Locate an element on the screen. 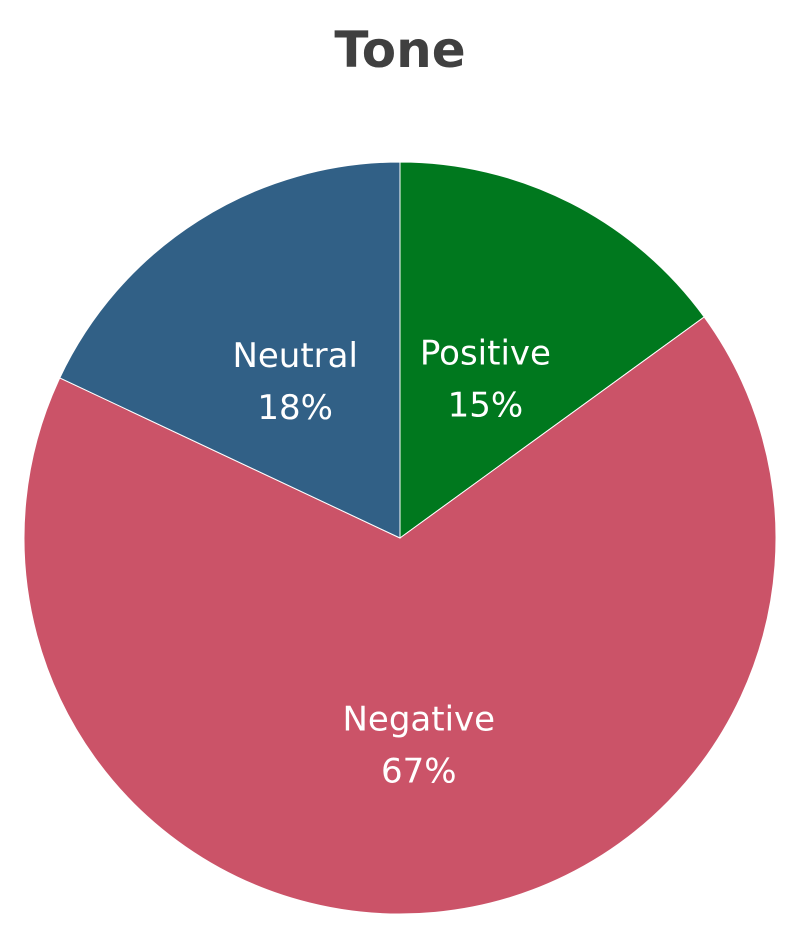 Image resolution: width=800 pixels, height=941 pixels. slice-label-neutral: Neutral is located at coordinates (295, 356).